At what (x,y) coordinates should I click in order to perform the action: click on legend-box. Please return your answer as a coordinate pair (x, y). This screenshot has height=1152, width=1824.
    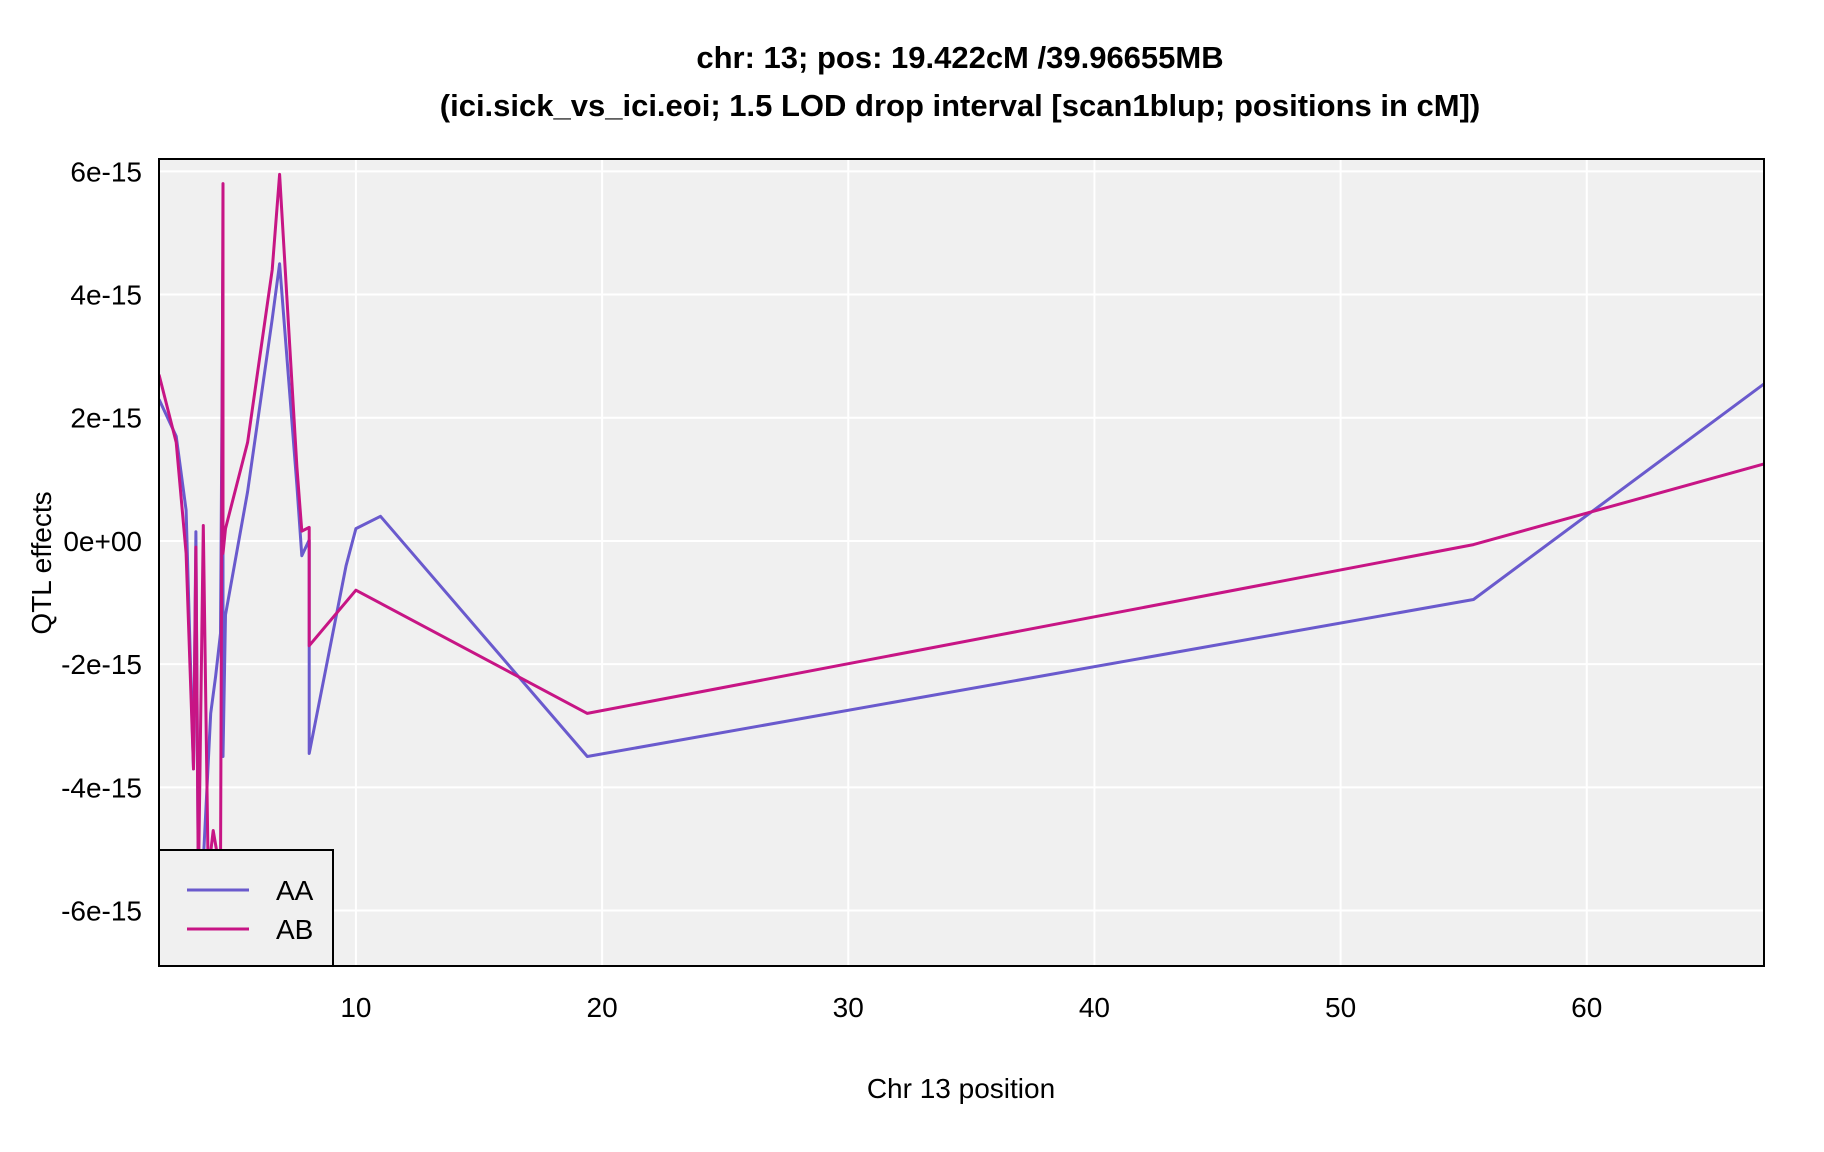
    Looking at the image, I should click on (246, 908).